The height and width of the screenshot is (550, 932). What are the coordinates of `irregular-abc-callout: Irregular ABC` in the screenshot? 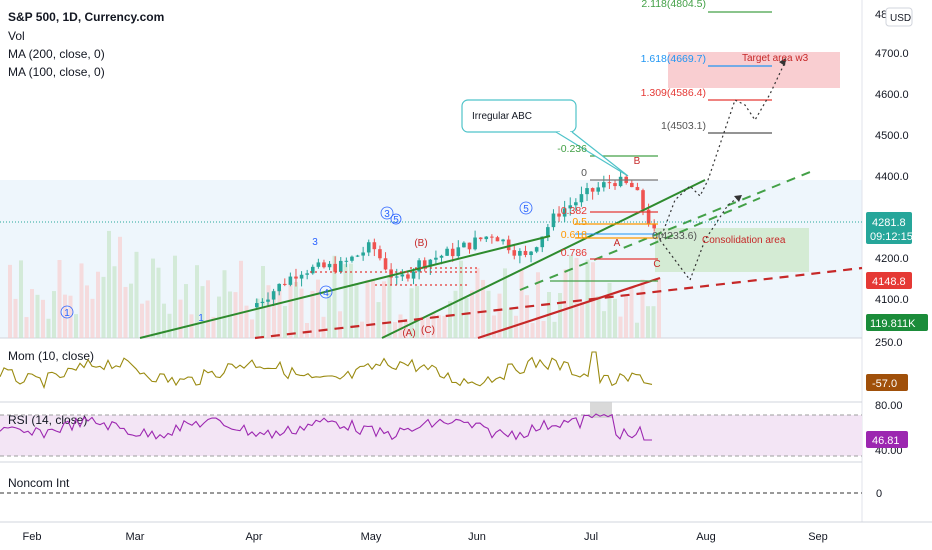 It's located at (545, 138).